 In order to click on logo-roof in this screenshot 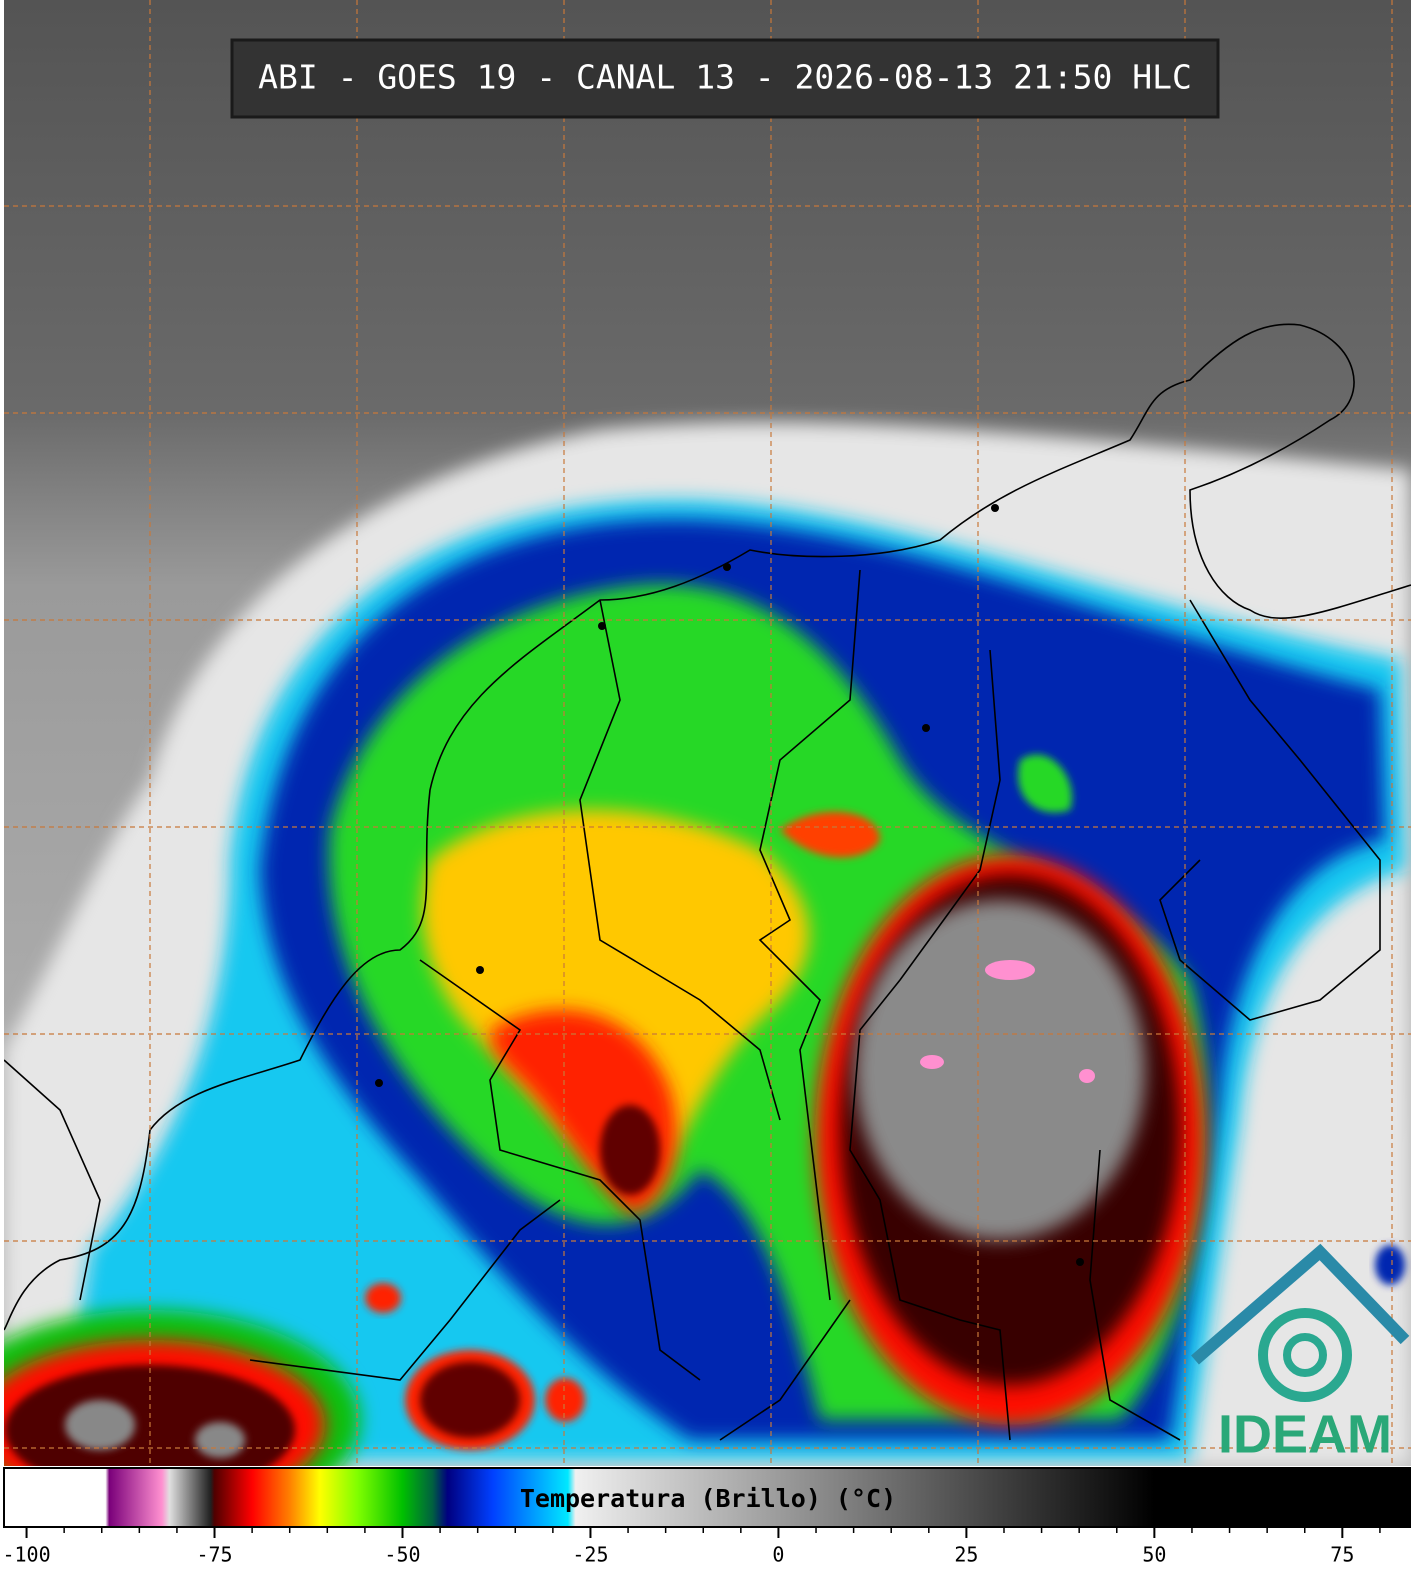, I will do `click(1300, 1304)`.